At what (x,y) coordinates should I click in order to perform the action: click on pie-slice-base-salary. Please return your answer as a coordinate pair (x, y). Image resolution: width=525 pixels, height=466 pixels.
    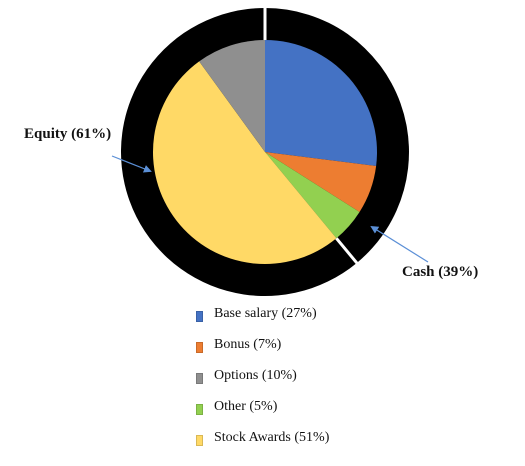
    Looking at the image, I should click on (321, 103).